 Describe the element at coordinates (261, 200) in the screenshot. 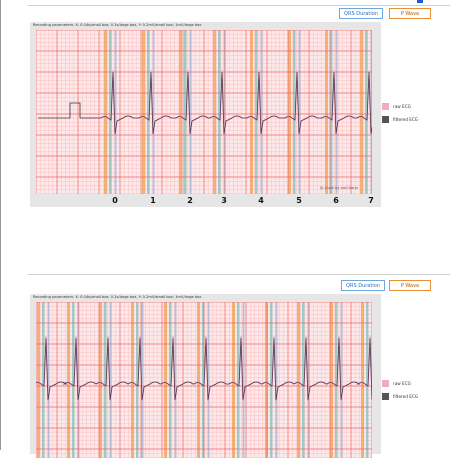

I see `x-tick-label: 4` at that location.